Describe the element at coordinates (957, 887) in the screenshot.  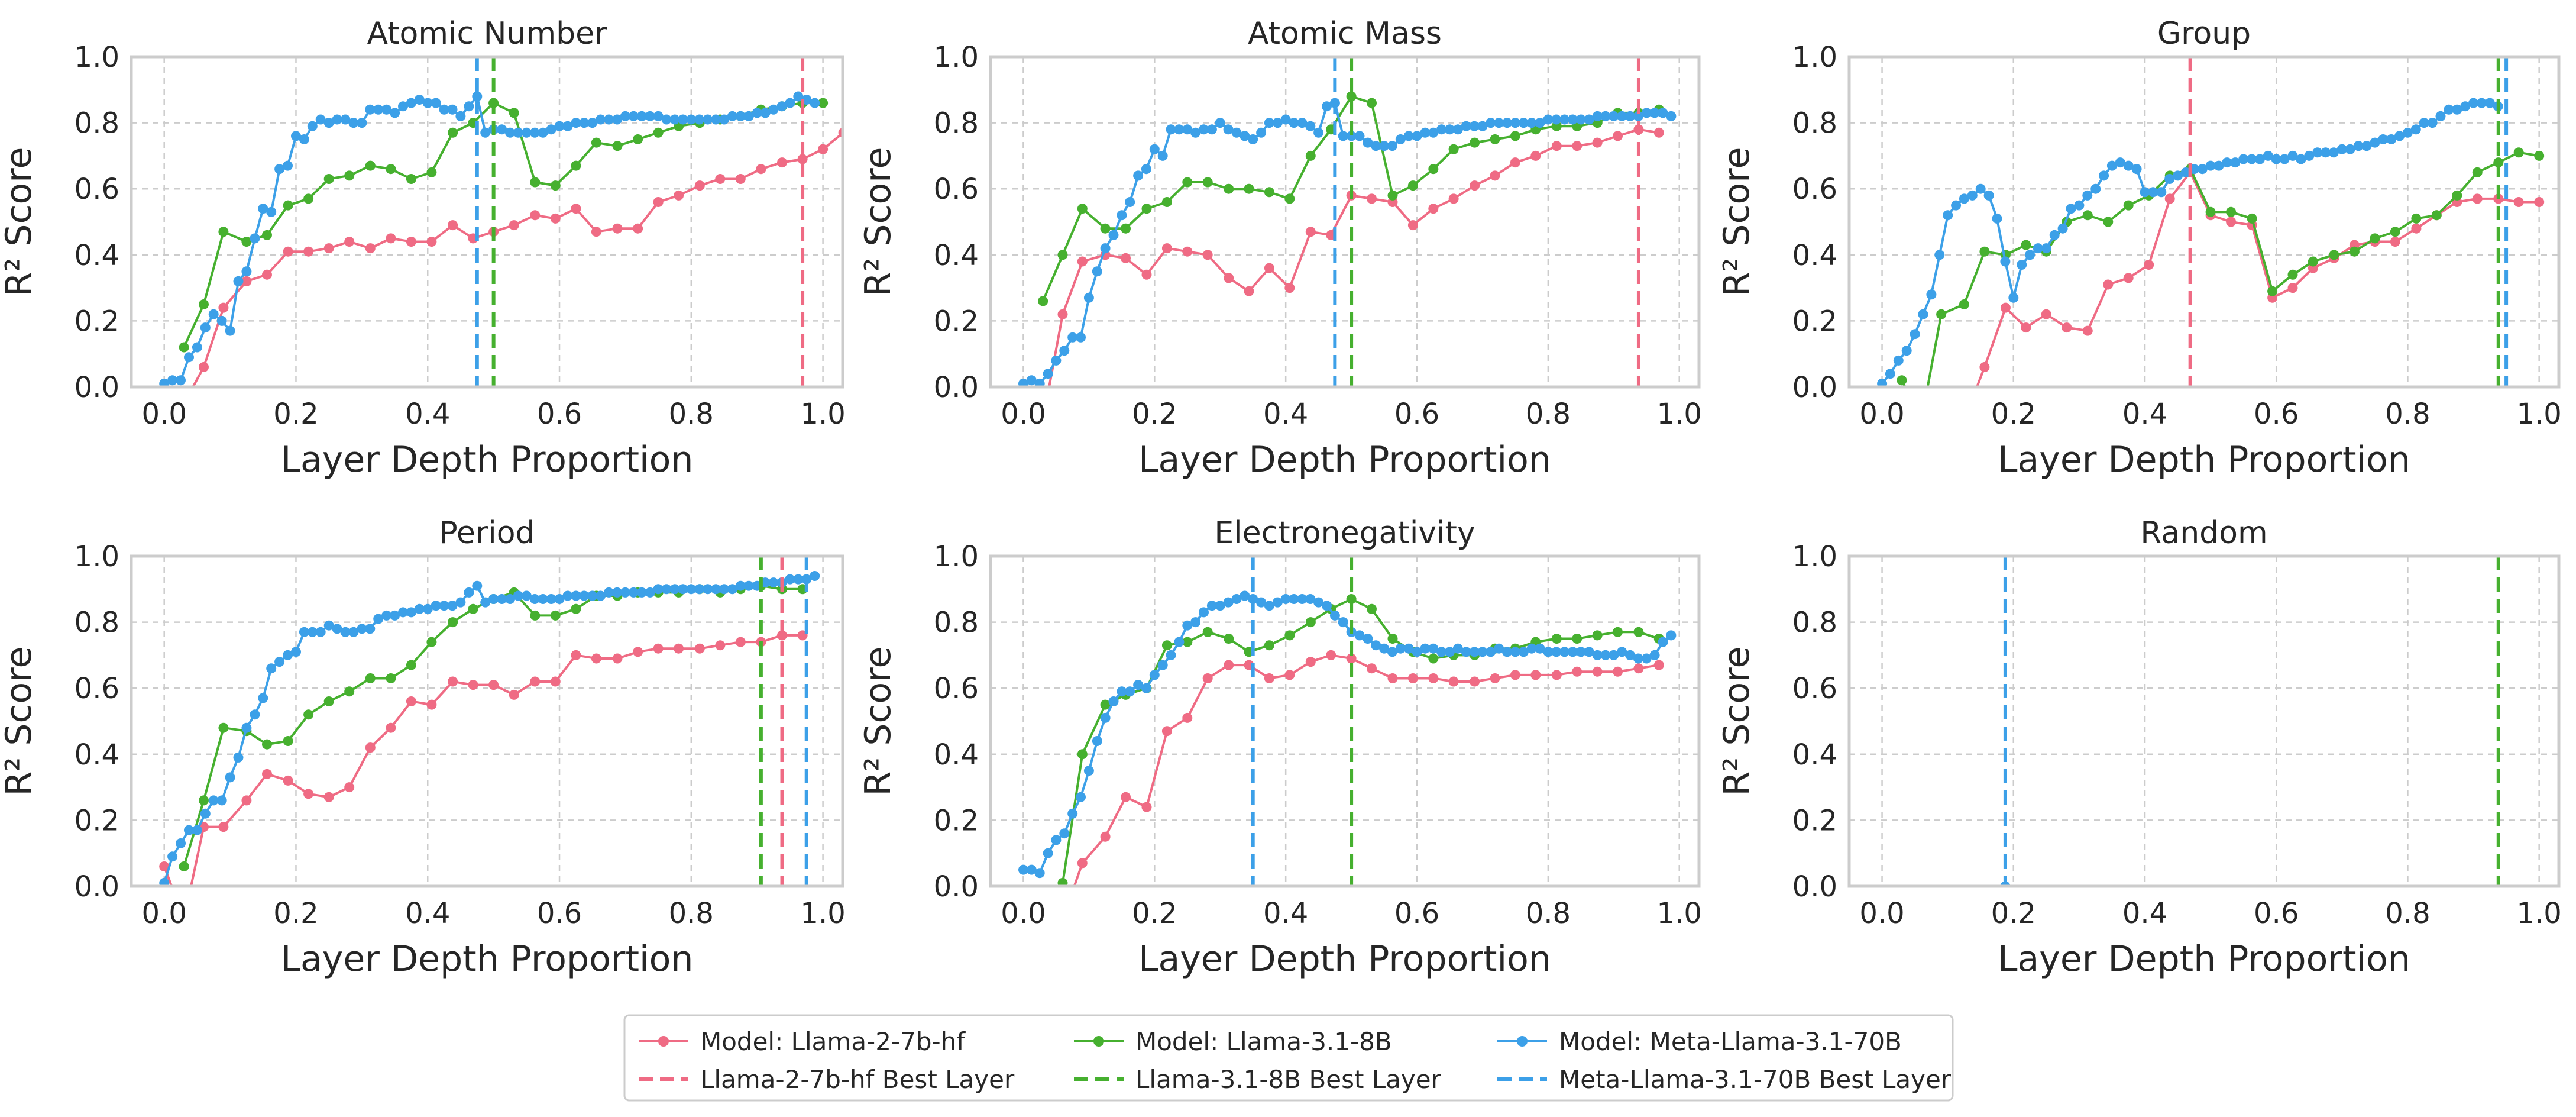
I see `y-tick-label: 0.0` at that location.